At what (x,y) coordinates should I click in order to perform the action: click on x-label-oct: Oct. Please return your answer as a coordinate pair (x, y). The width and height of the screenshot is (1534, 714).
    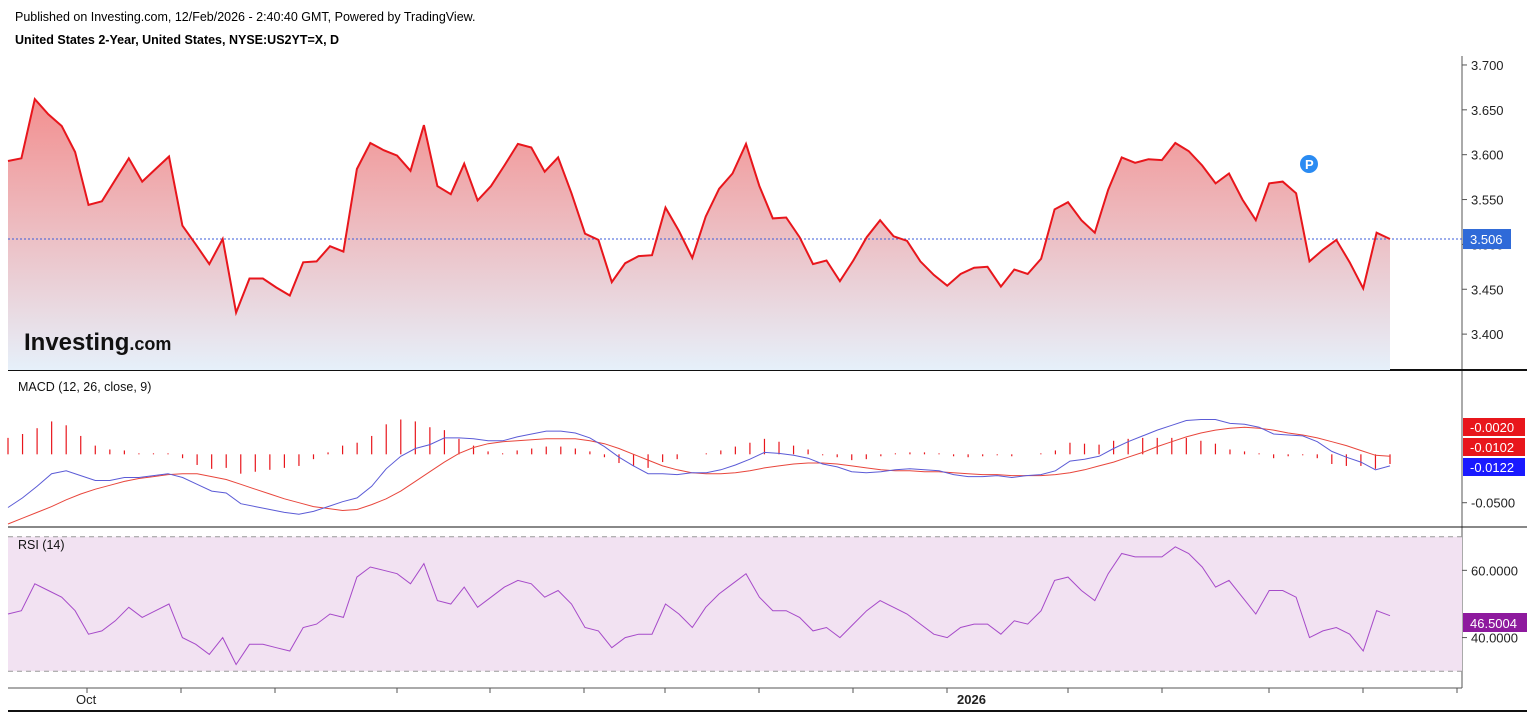
    Looking at the image, I should click on (86, 699).